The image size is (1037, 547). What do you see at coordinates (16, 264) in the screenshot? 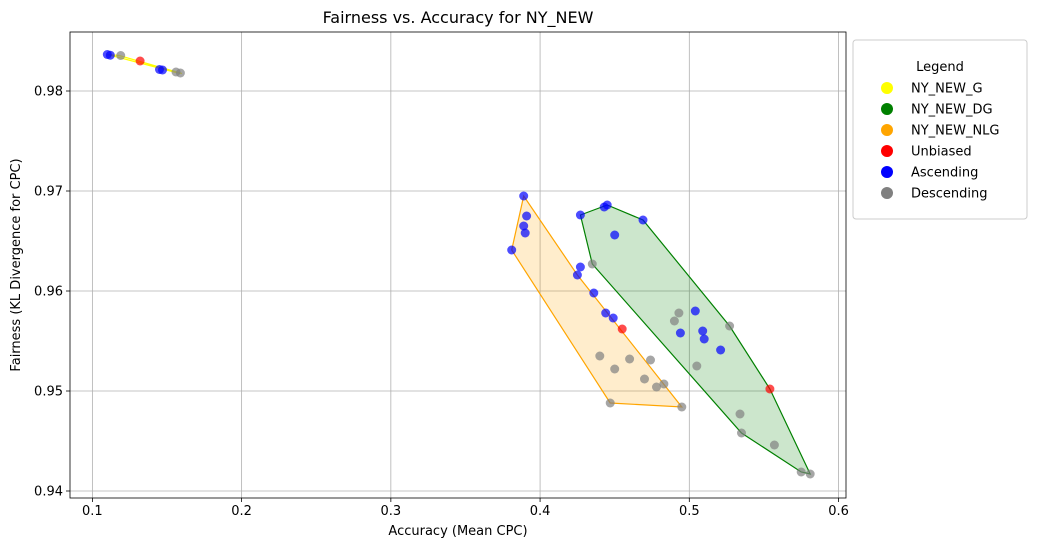
I see `y-axis-label: Fairness (KL Divergence for CPC)` at bounding box center [16, 264].